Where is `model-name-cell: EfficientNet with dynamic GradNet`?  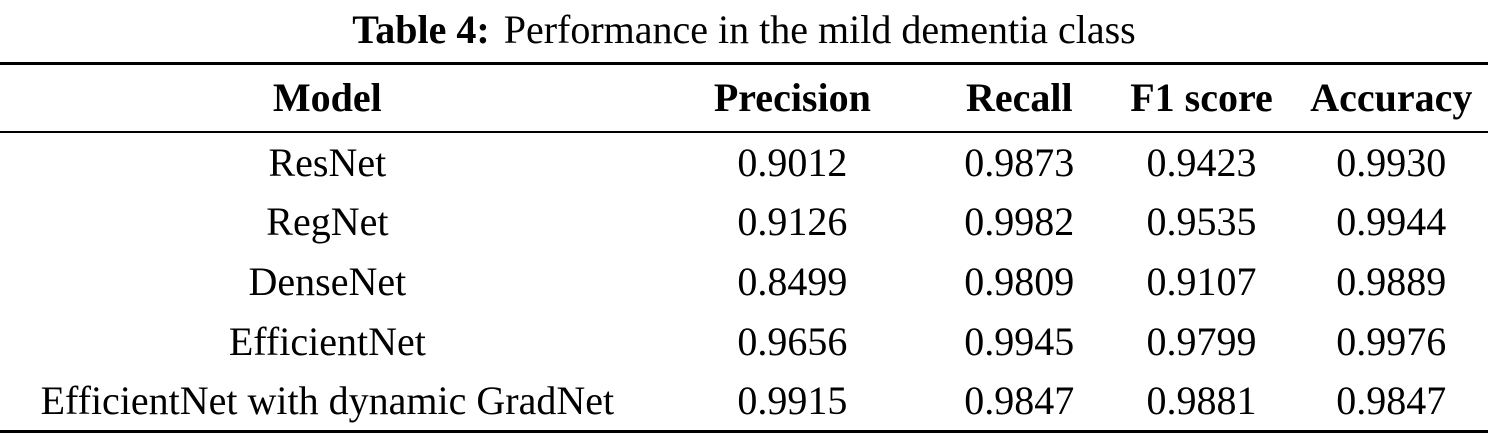
model-name-cell: EfficientNet with dynamic GradNet is located at coordinates (327, 401).